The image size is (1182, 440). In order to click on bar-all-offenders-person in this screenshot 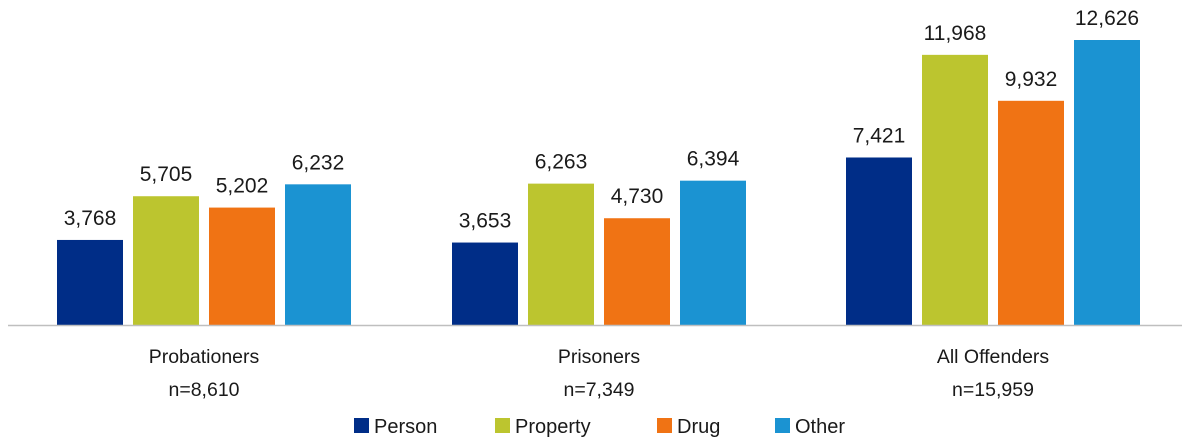, I will do `click(879, 241)`.